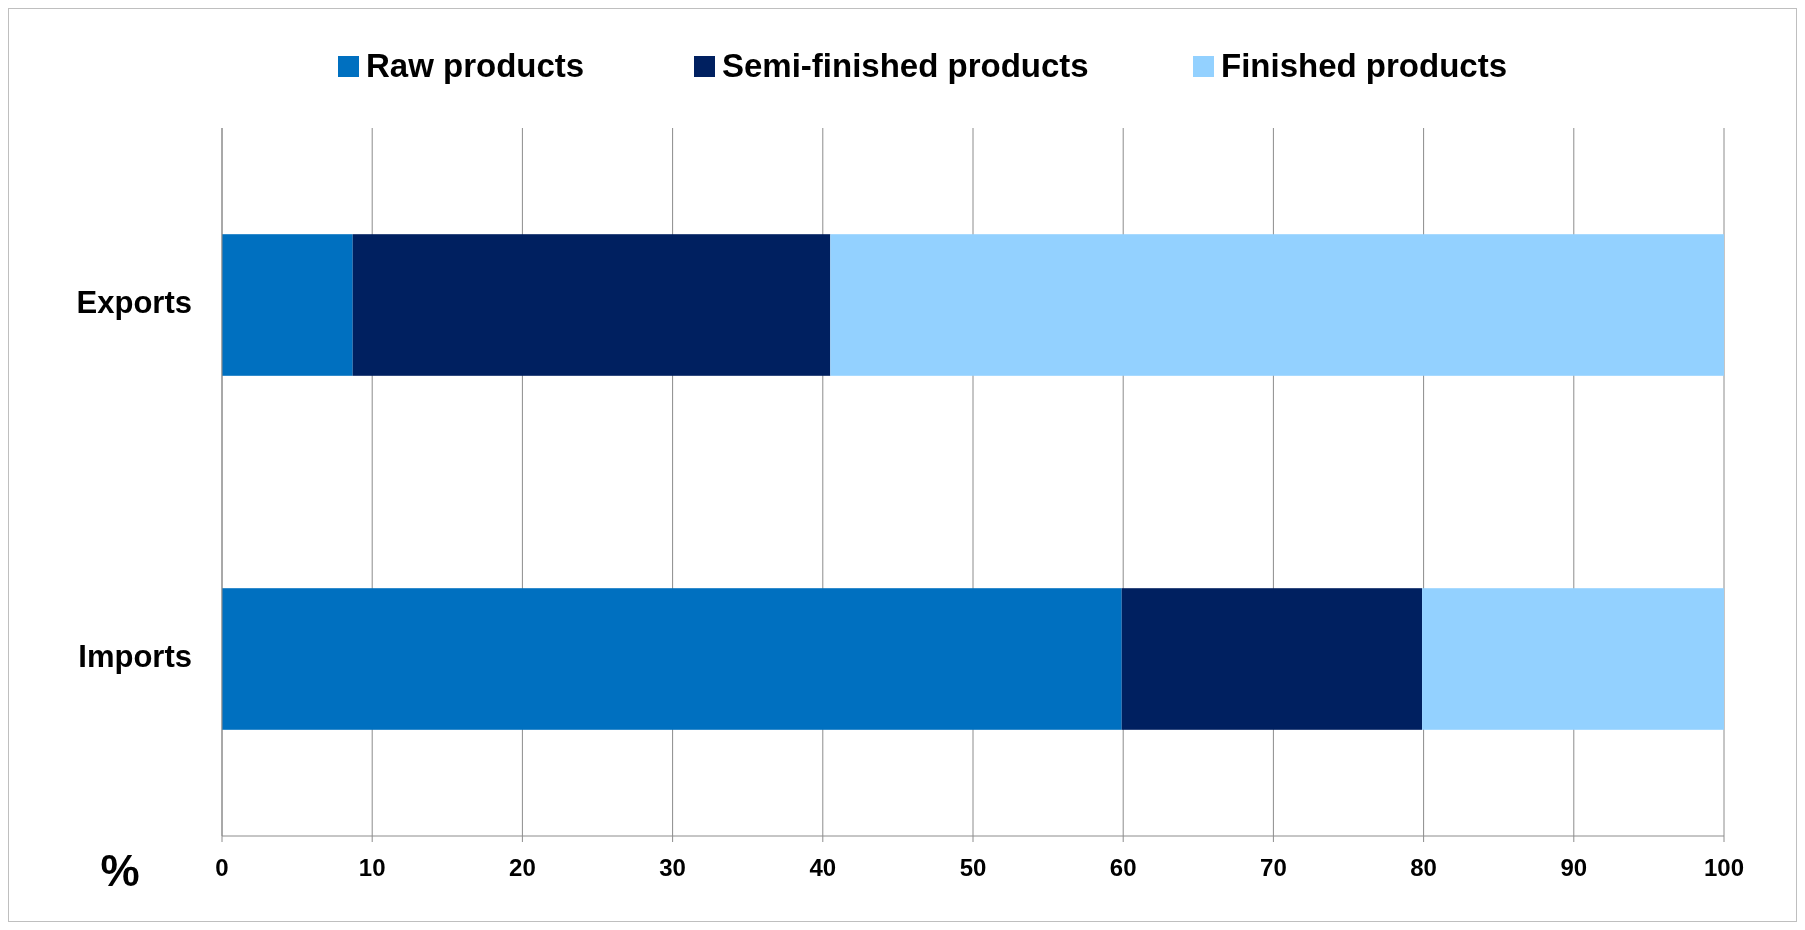 The image size is (1805, 930). I want to click on x-tick-label: 70, so click(1273, 867).